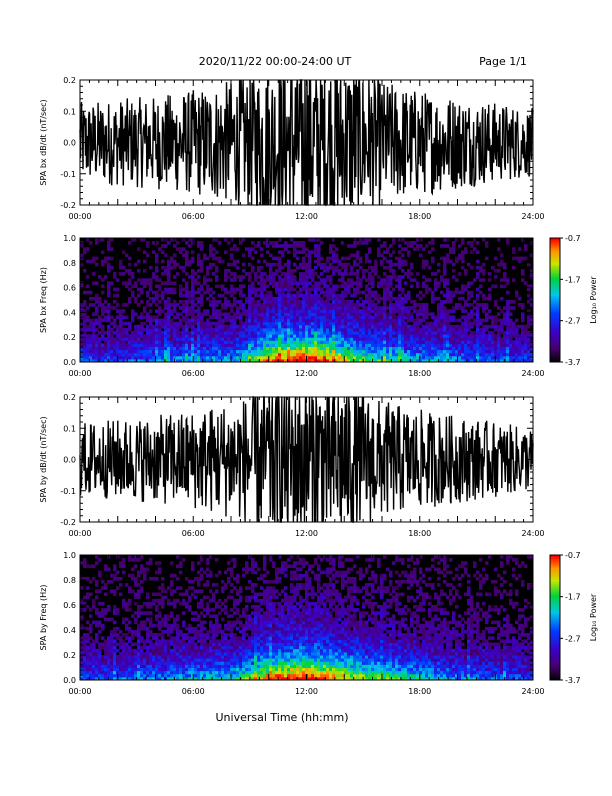 The height and width of the screenshot is (796, 612). I want to click on y-axis-label: SPA by Freq (Hz), so click(43, 618).